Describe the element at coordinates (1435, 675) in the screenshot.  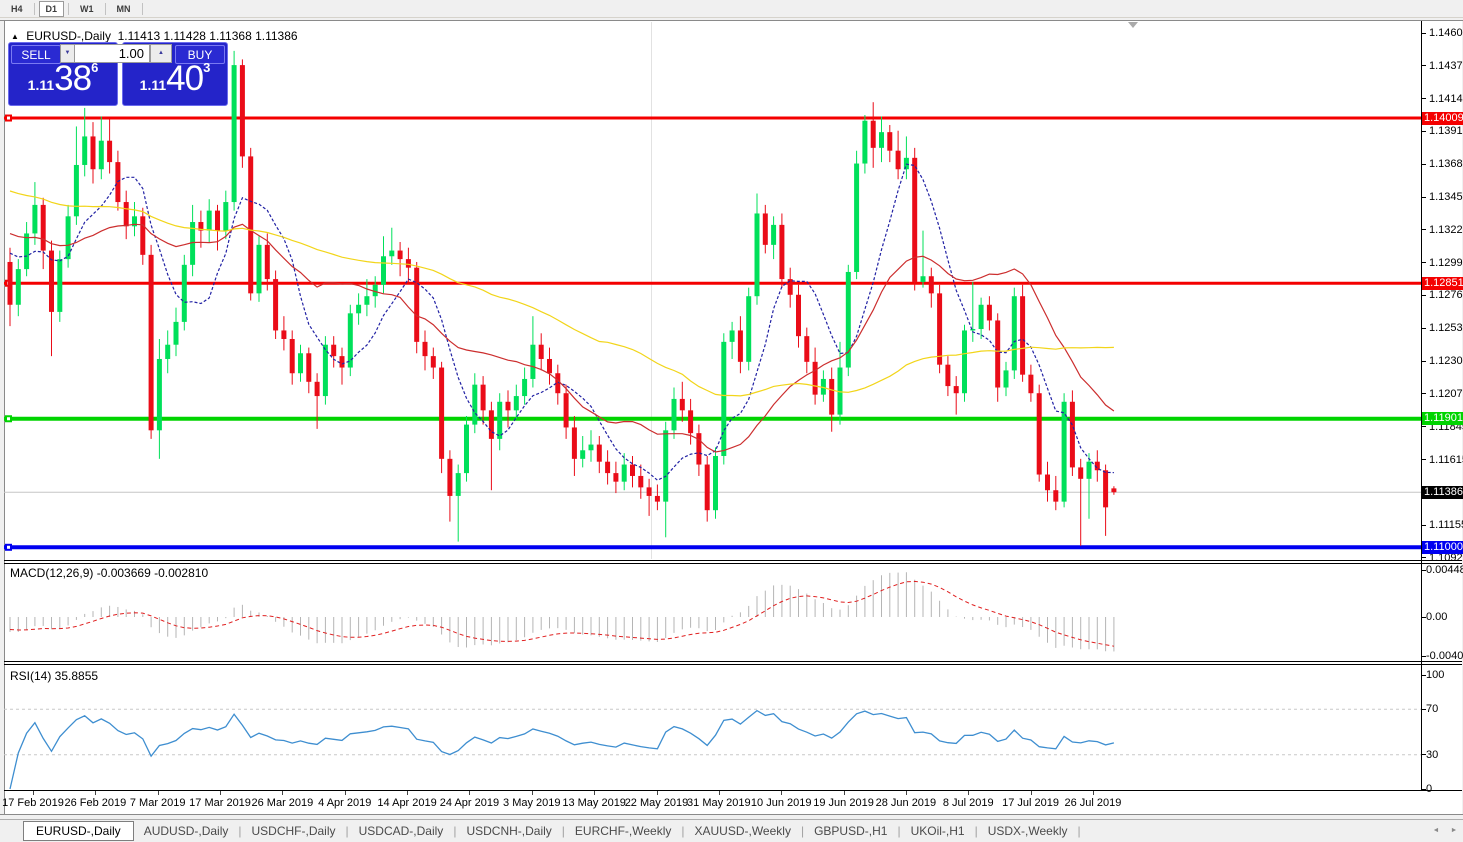
I see `rsi-axis-label: 100` at that location.